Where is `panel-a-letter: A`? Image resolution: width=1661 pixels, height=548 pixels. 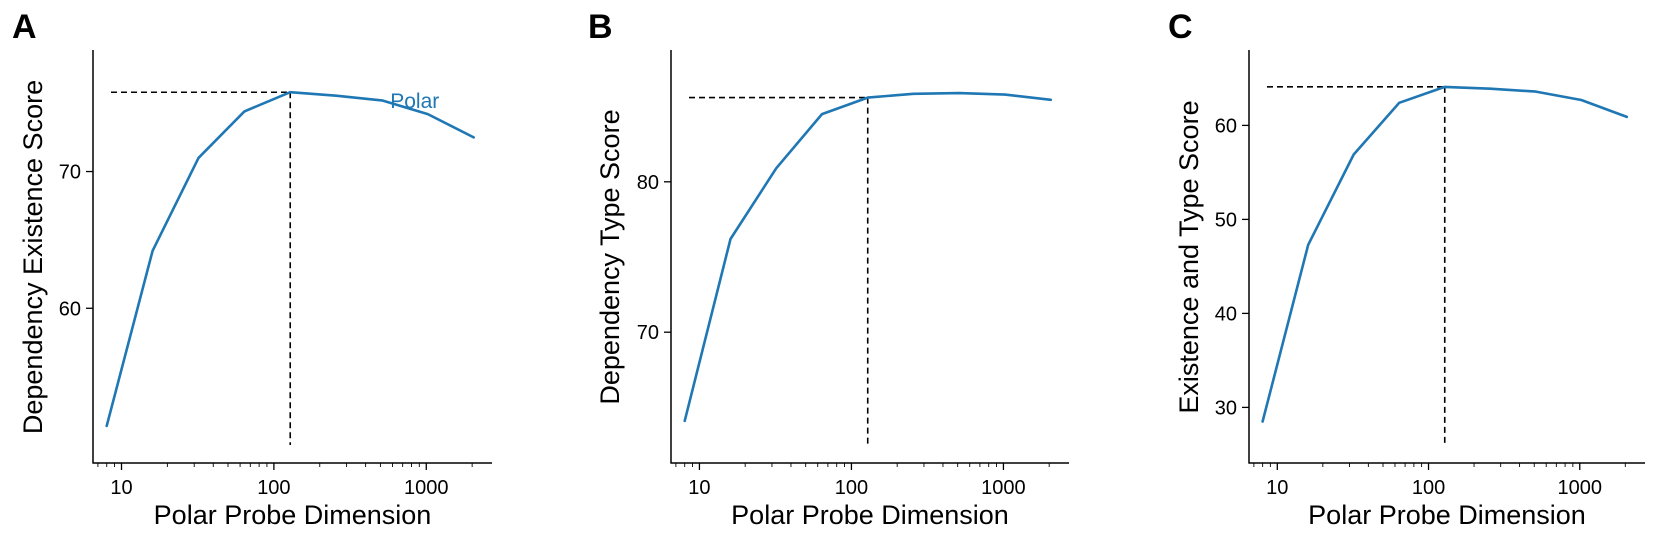 panel-a-letter: A is located at coordinates (24, 27).